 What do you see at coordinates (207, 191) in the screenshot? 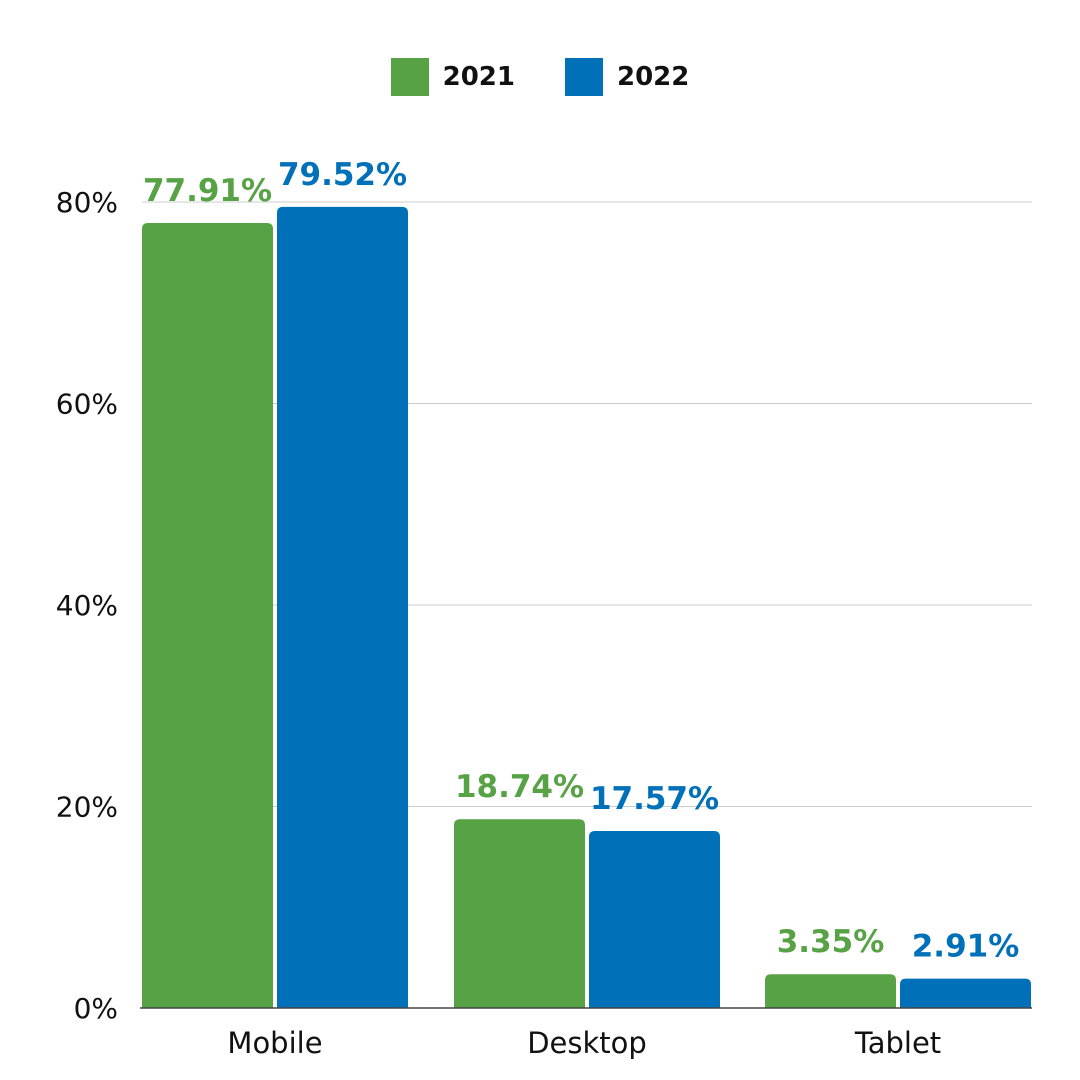
I see `data-label-mobile-2021: 77.91%` at bounding box center [207, 191].